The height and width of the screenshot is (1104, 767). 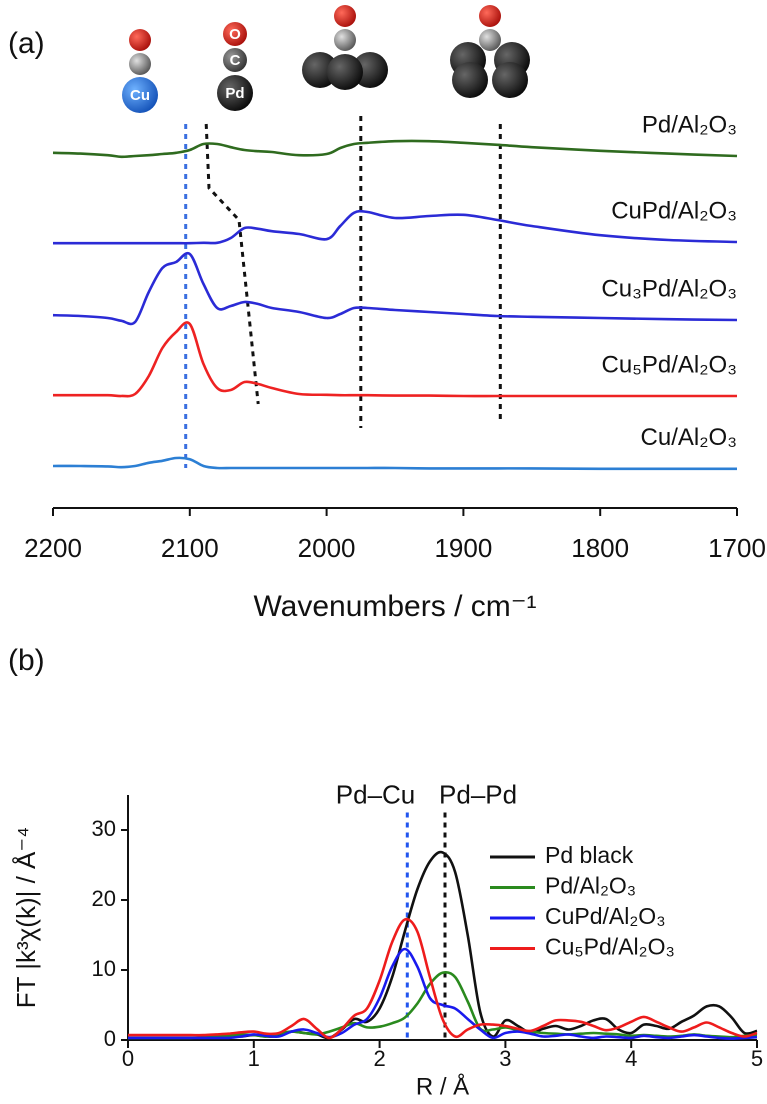 What do you see at coordinates (26, 660) in the screenshot?
I see `panel-label: (b)` at bounding box center [26, 660].